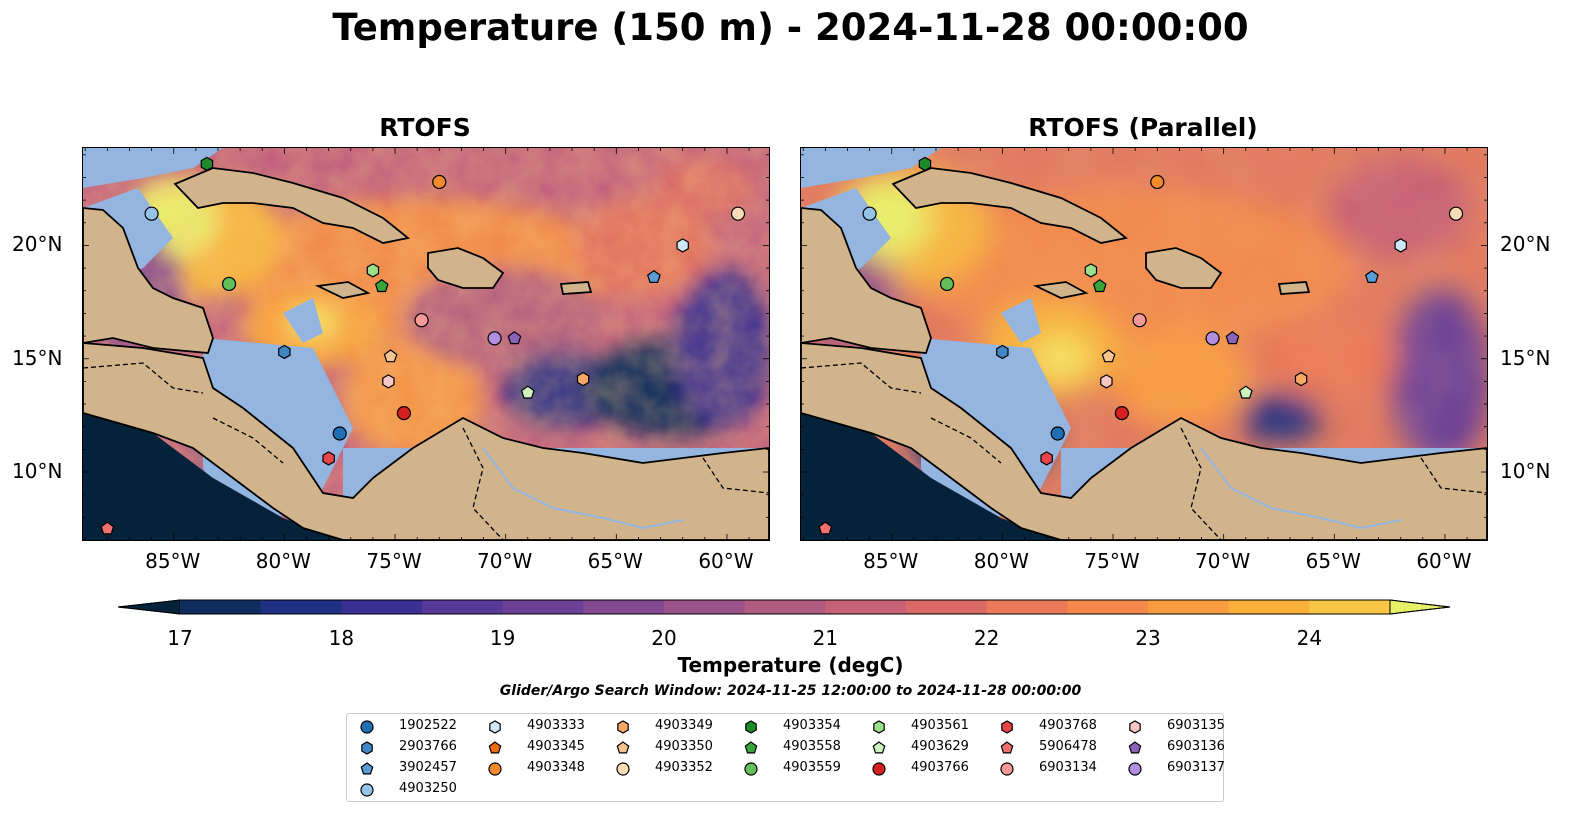  What do you see at coordinates (180, 638) in the screenshot?
I see `colorbar-tick-label: 17` at bounding box center [180, 638].